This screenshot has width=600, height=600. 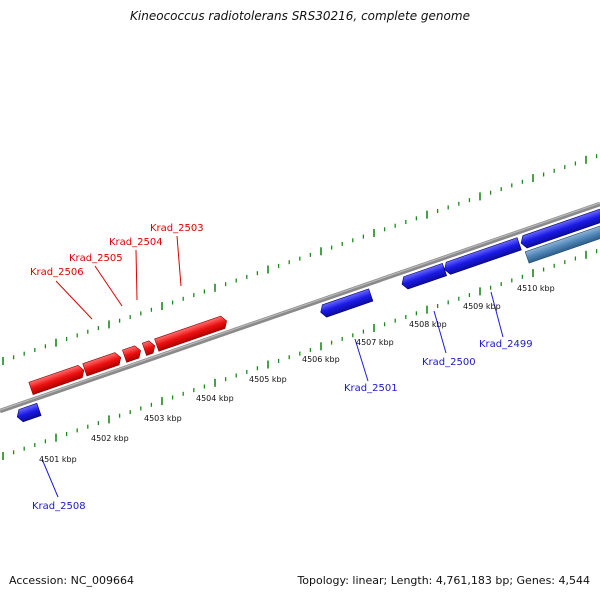 What do you see at coordinates (58, 459) in the screenshot?
I see `scale-label-4501: 4501 kbp` at bounding box center [58, 459].